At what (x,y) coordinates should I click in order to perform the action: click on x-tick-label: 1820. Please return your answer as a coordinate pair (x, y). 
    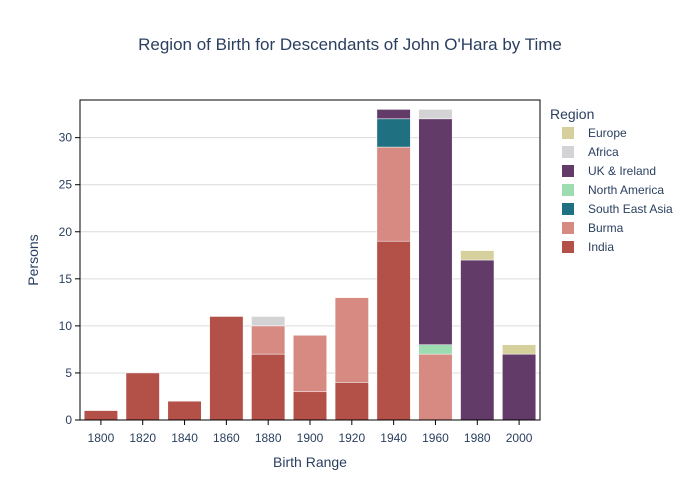
    Looking at the image, I should click on (142, 438).